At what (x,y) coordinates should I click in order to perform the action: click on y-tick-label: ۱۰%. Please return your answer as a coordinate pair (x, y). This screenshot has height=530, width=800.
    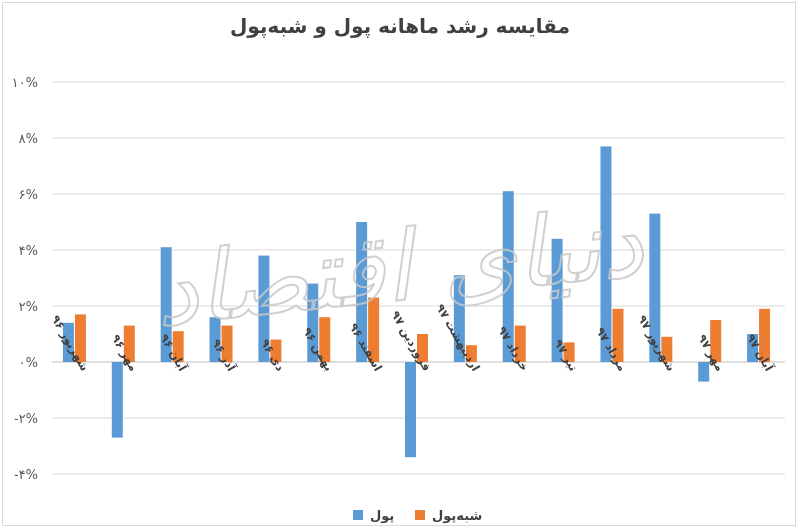
    Looking at the image, I should click on (25, 83).